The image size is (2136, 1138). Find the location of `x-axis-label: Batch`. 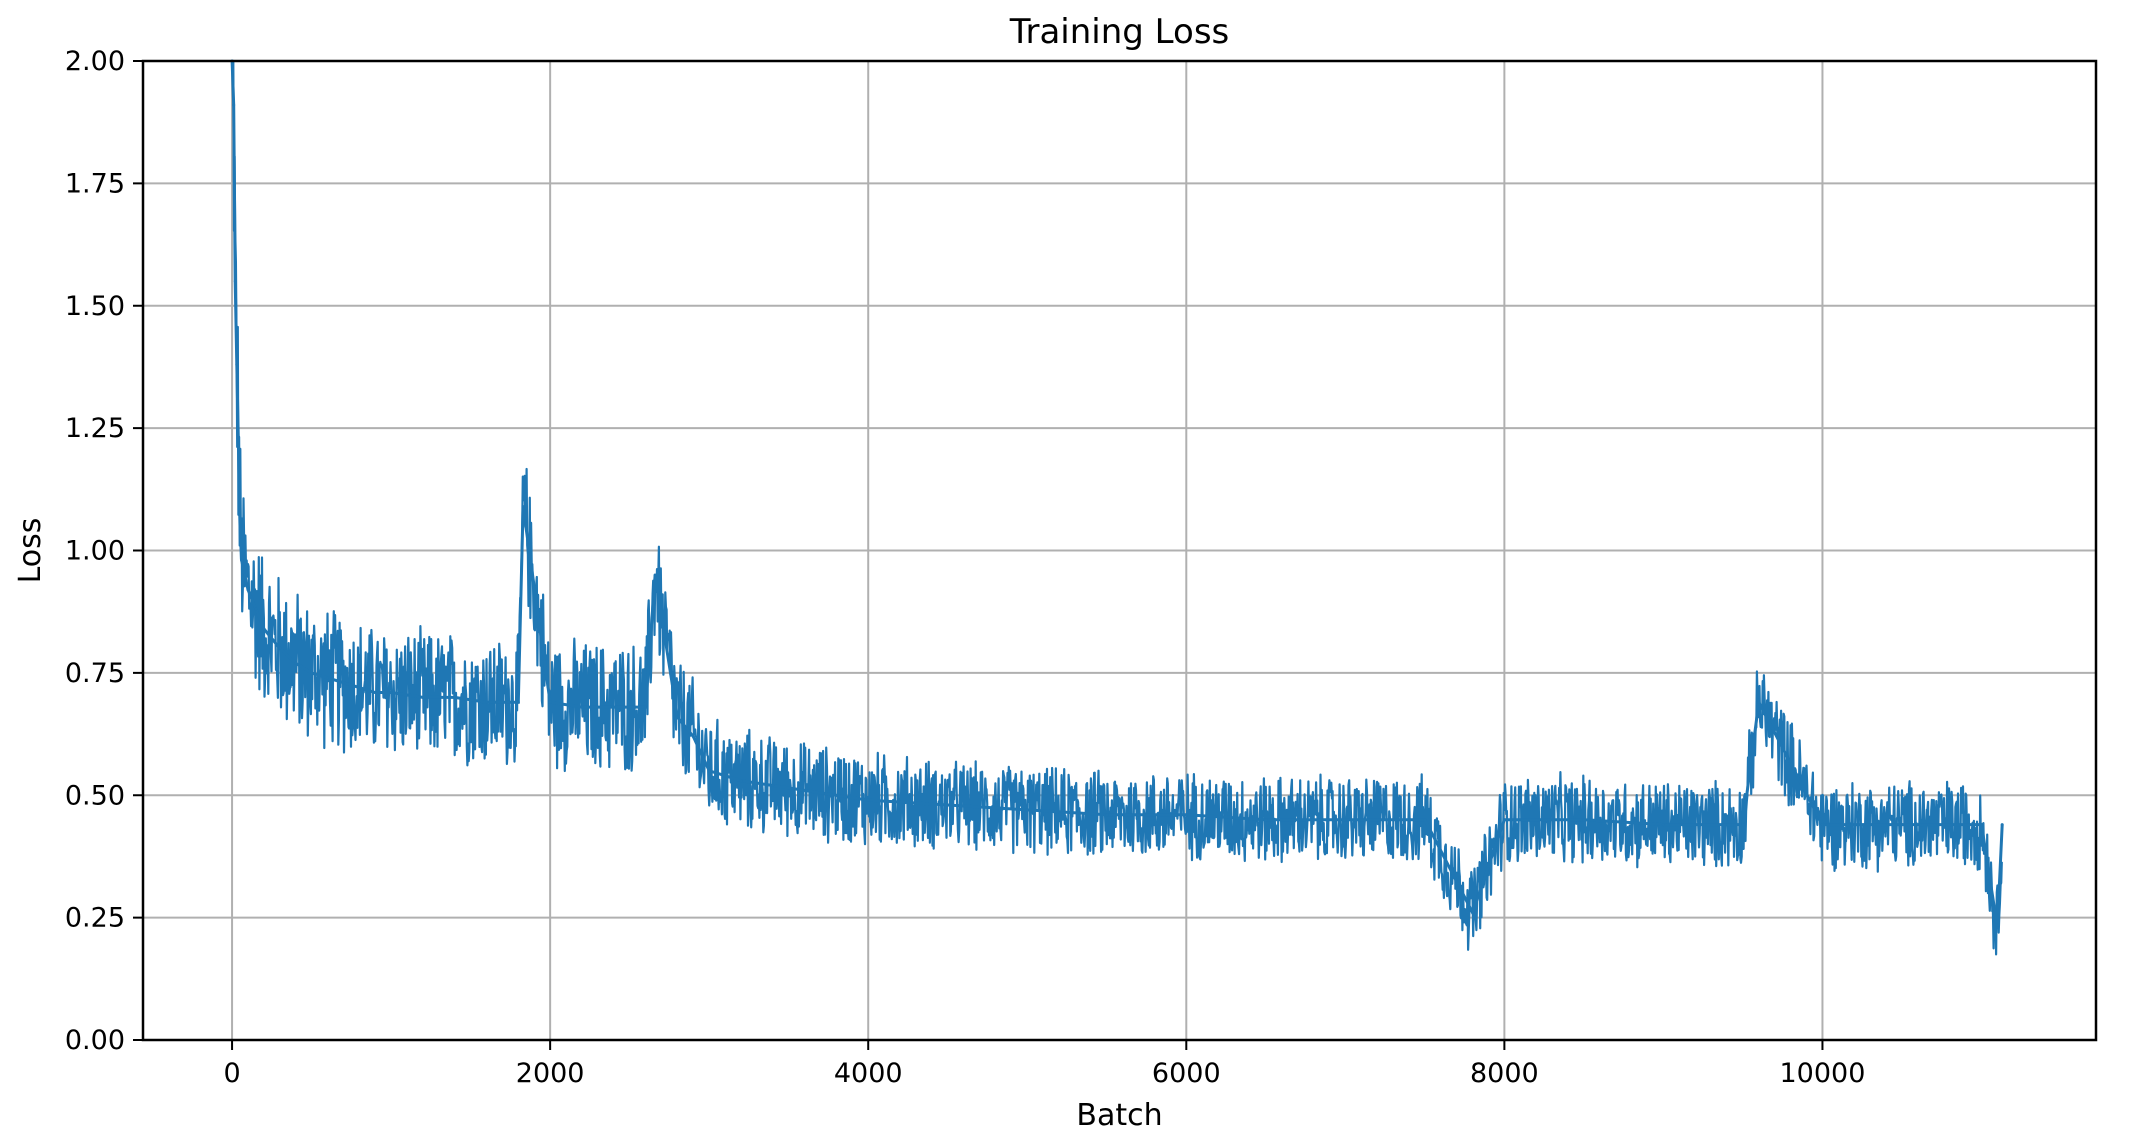

x-axis-label: Batch is located at coordinates (1119, 1115).